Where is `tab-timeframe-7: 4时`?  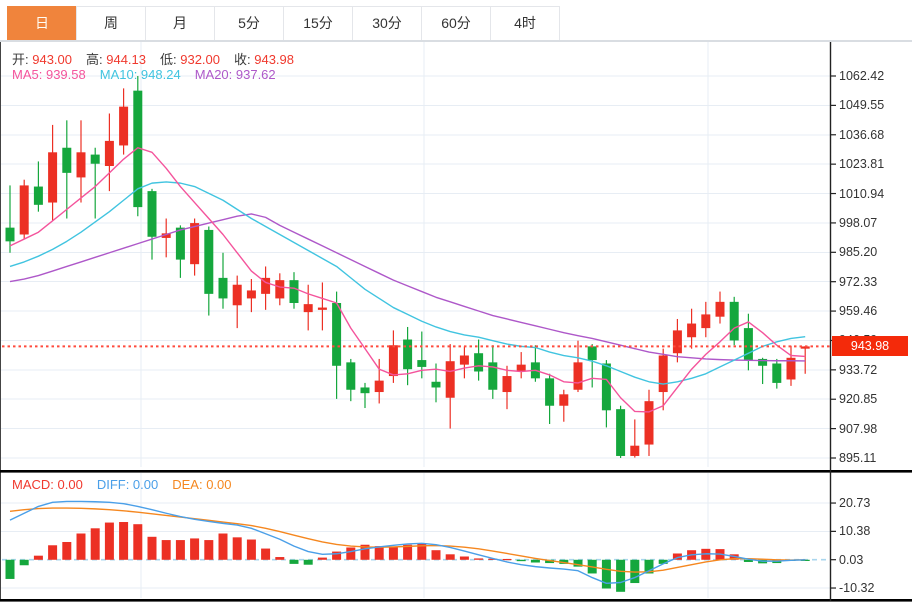 tab-timeframe-7: 4时 is located at coordinates (525, 23).